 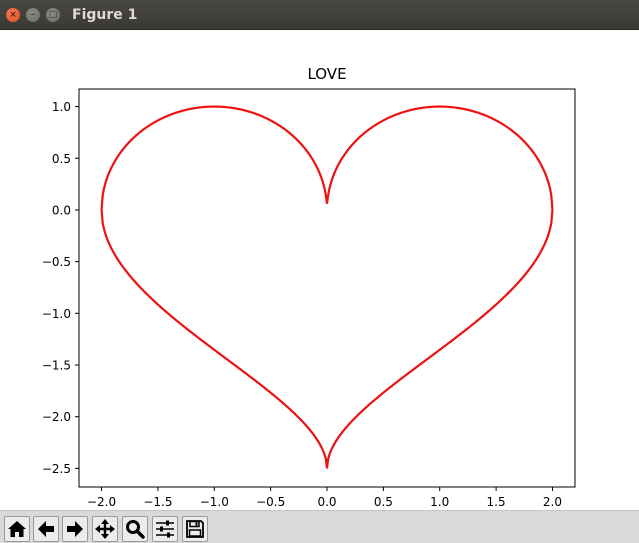 I want to click on pan-button, so click(x=105, y=529).